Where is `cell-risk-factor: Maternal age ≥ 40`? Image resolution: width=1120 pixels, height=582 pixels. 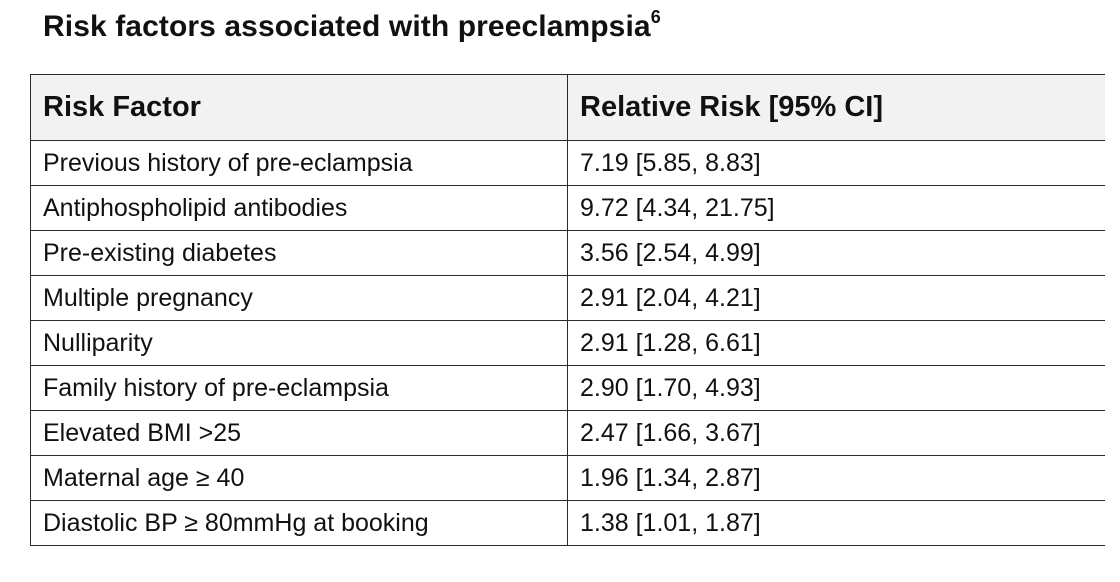 cell-risk-factor: Maternal age ≥ 40 is located at coordinates (299, 478).